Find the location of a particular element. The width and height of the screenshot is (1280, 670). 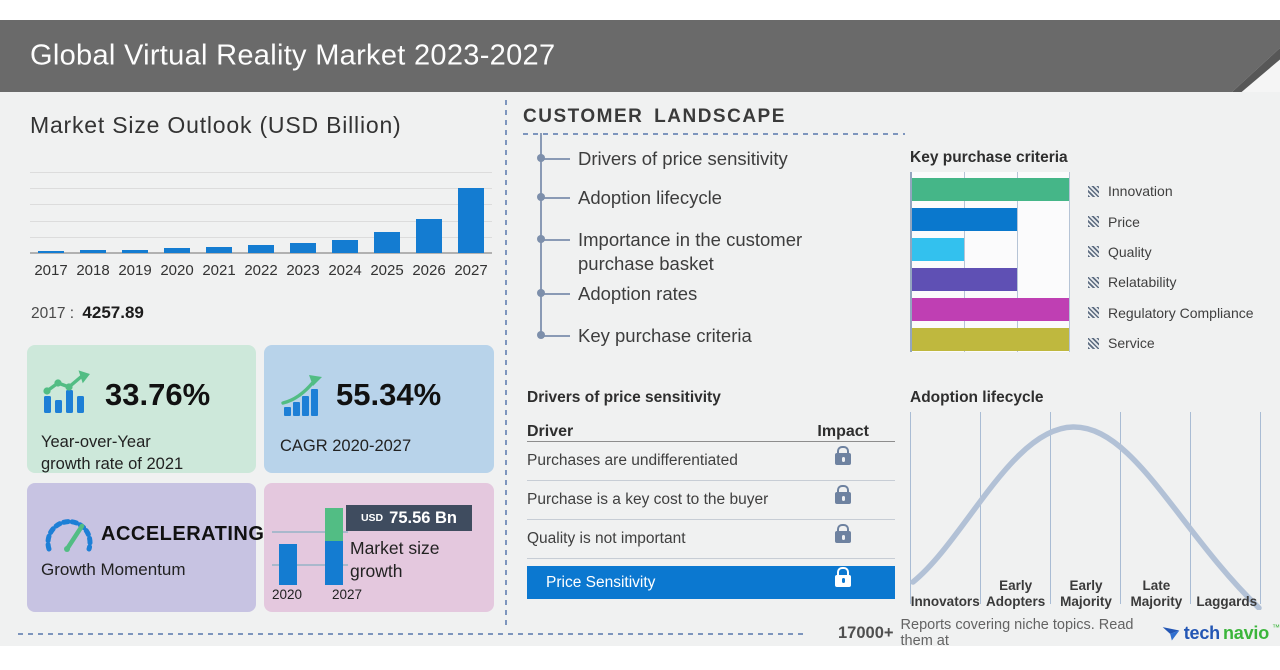

yoy-label-line1: Year-over-Year is located at coordinates (96, 442).